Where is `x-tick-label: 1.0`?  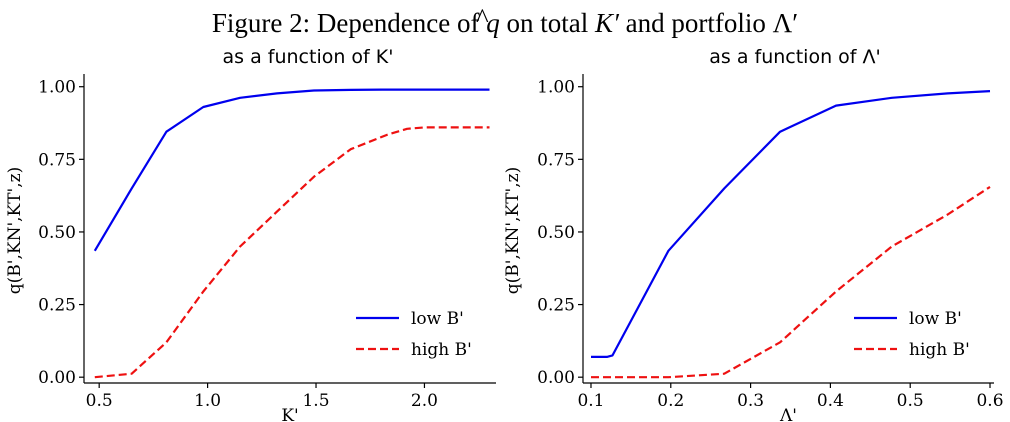 x-tick-label: 1.0 is located at coordinates (207, 401).